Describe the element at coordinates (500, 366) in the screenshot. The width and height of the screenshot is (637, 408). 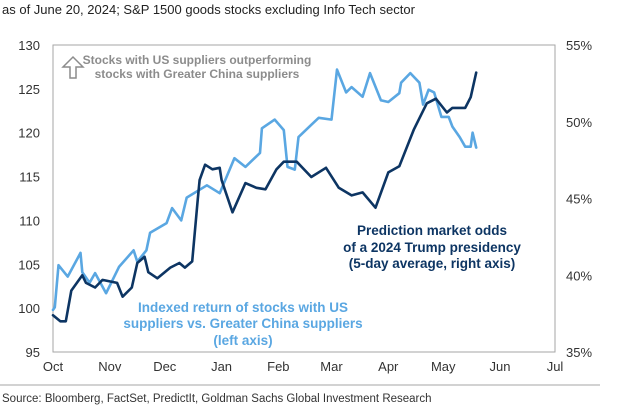
I see `x-tick-label: Jun` at that location.